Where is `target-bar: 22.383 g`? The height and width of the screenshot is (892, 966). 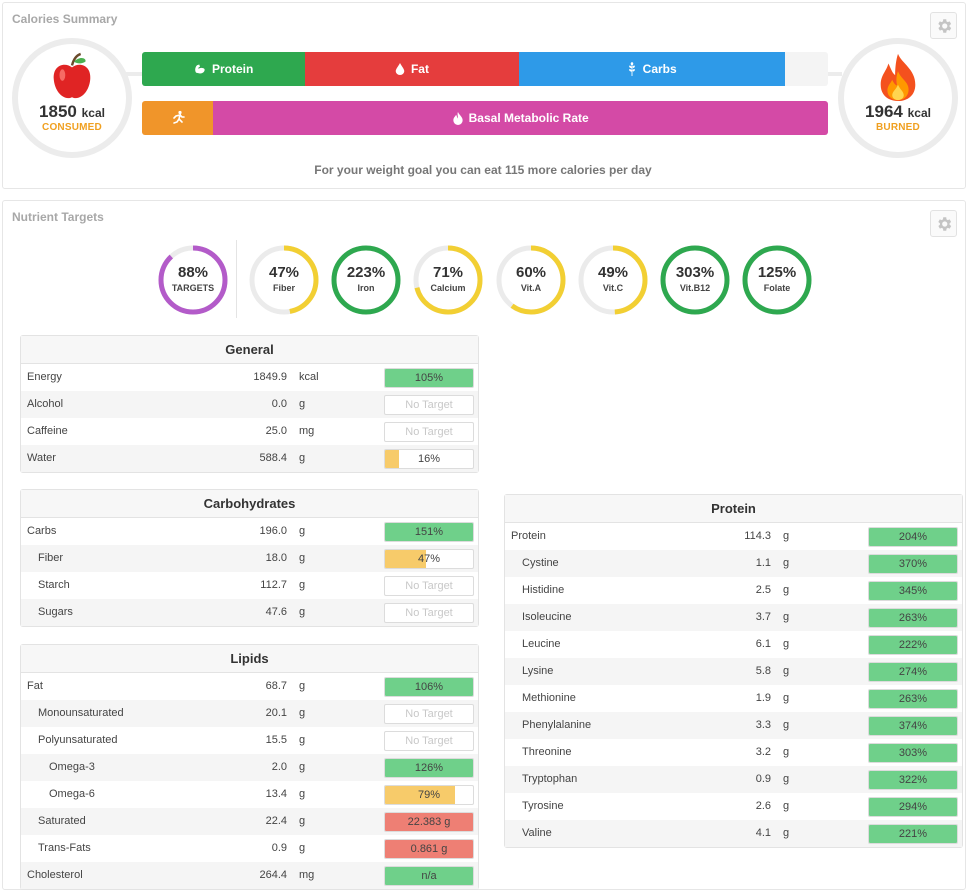
target-bar: 22.383 g is located at coordinates (429, 822).